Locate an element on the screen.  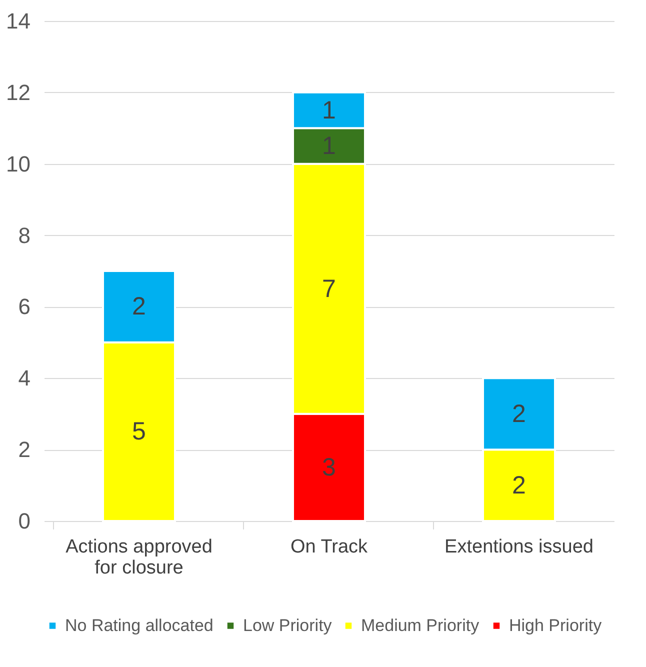
y-tick-label: 0 is located at coordinates (24, 521).